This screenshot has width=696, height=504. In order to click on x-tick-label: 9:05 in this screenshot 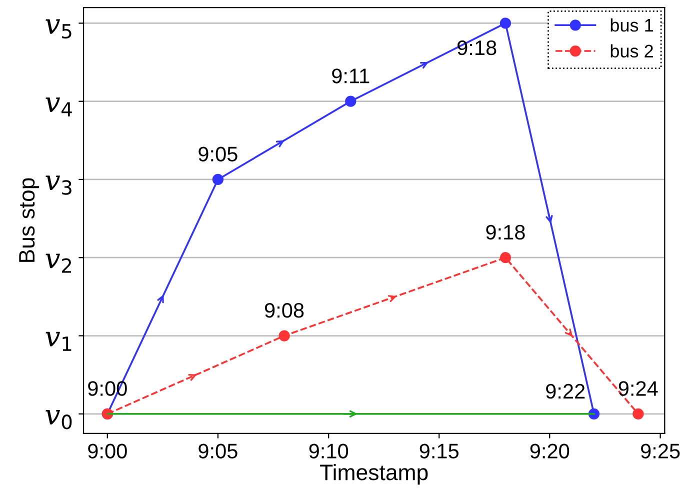, I will do `click(218, 451)`.